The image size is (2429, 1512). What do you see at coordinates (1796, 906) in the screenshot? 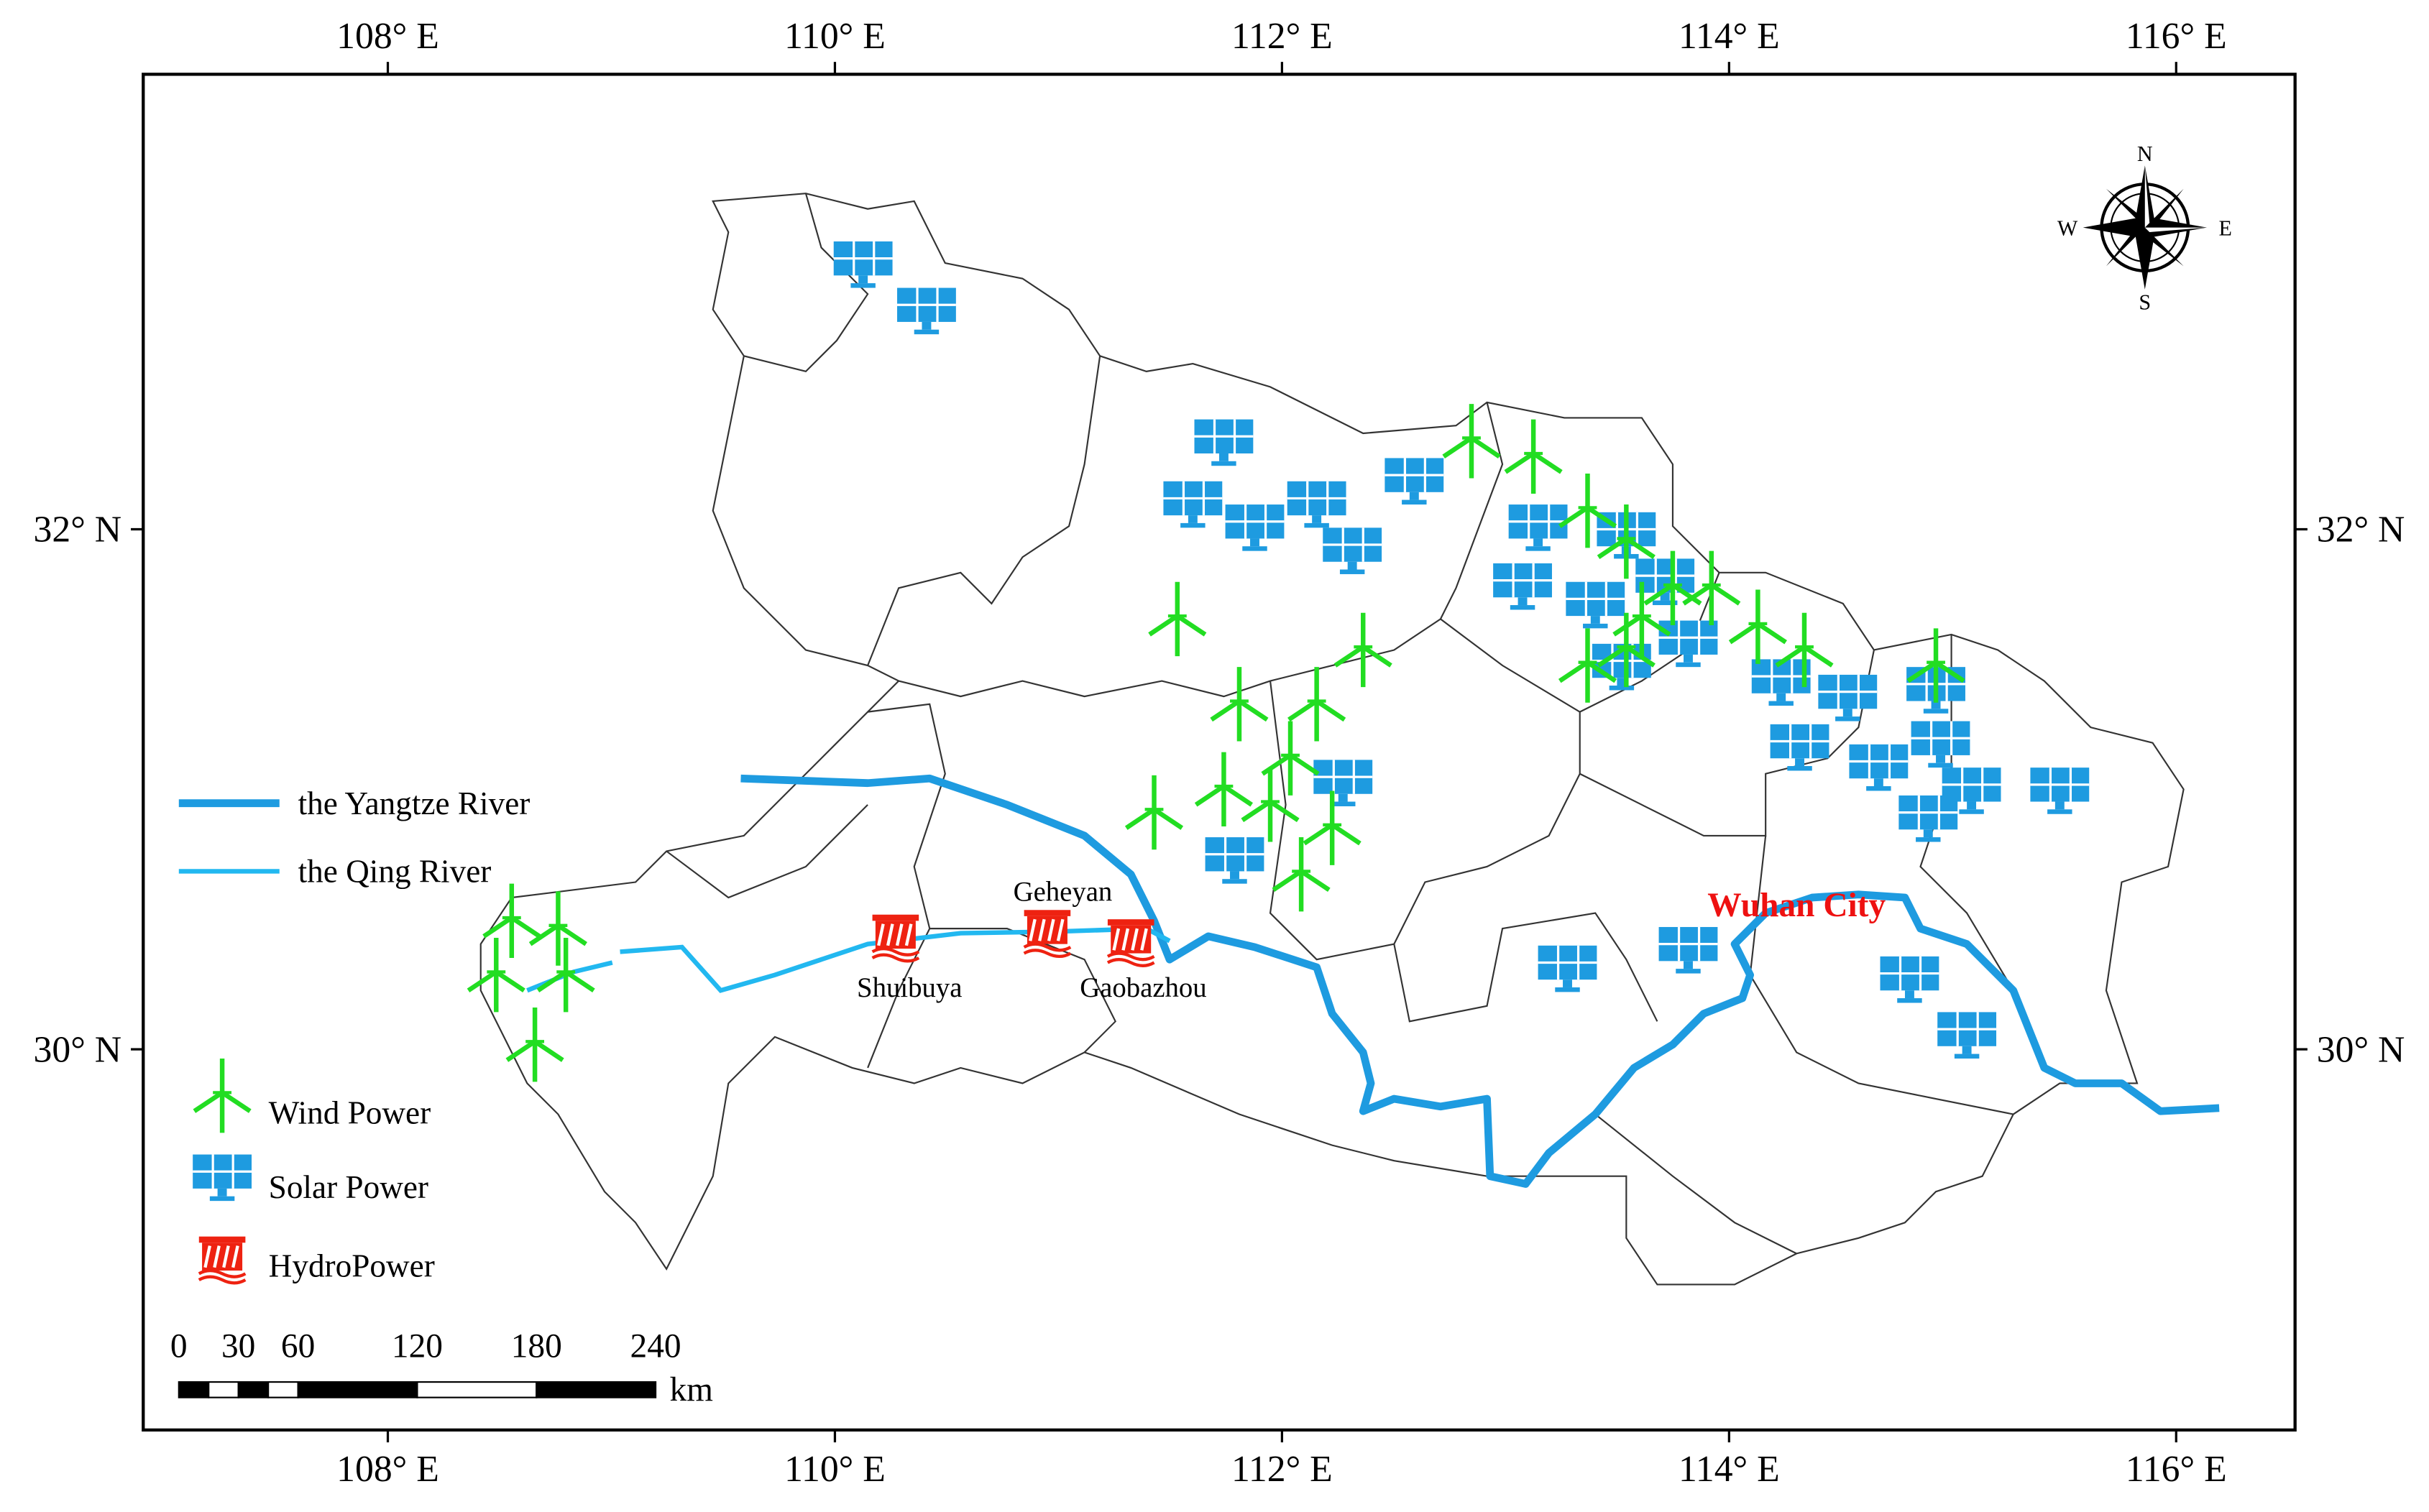
I see `city-label: Wuhan City` at bounding box center [1796, 906].